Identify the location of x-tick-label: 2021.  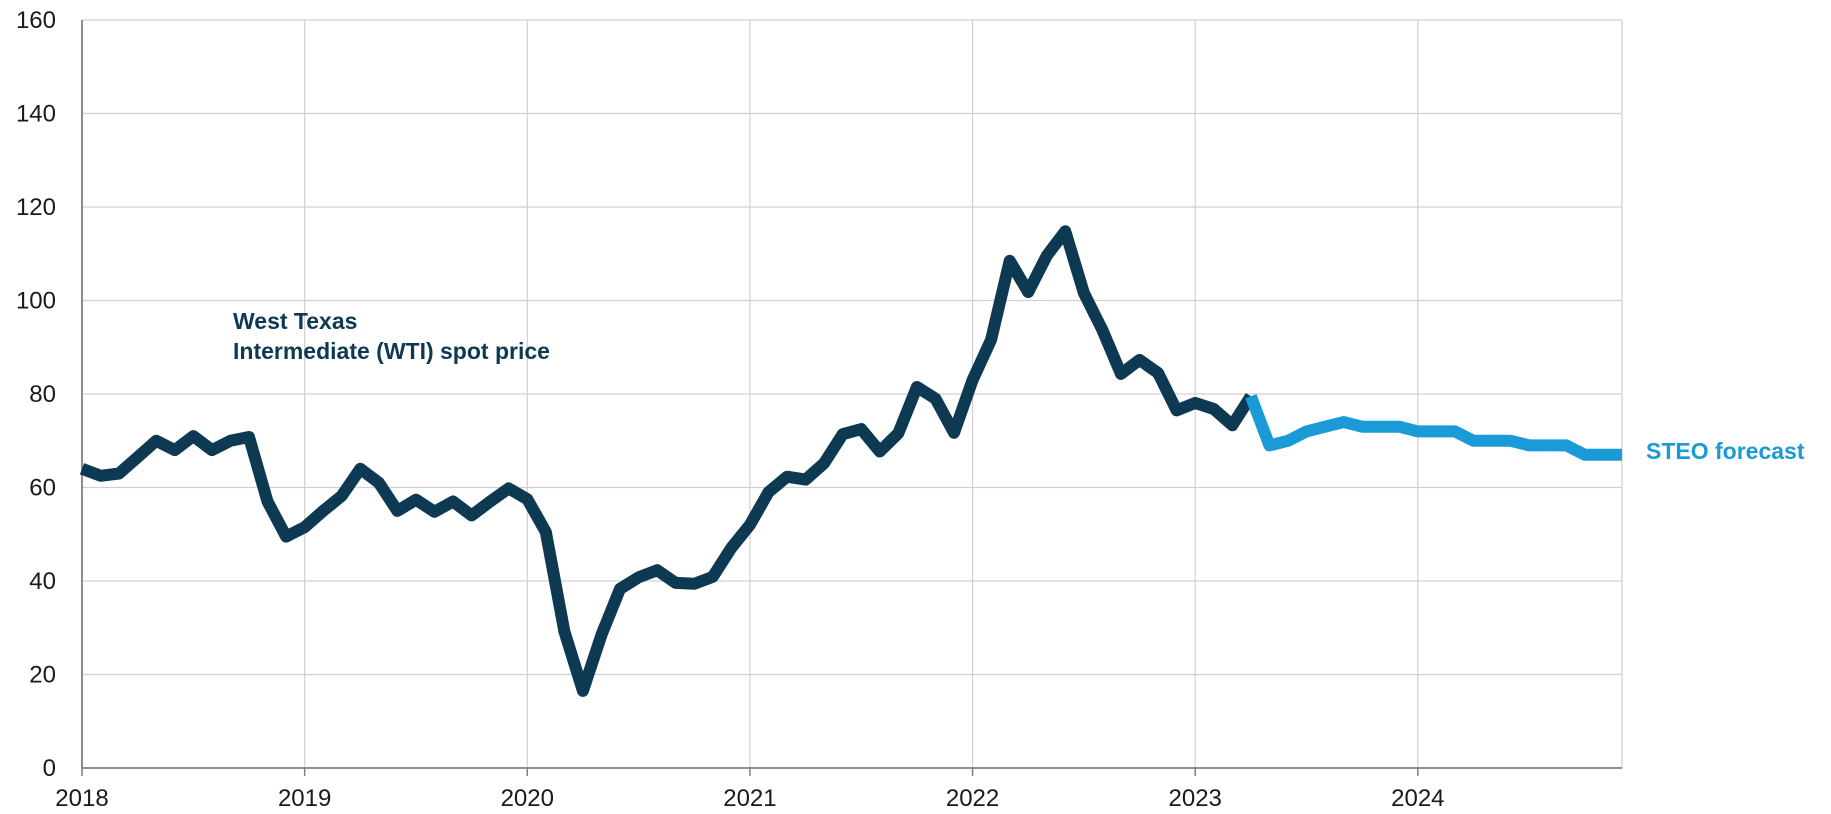
(749, 798).